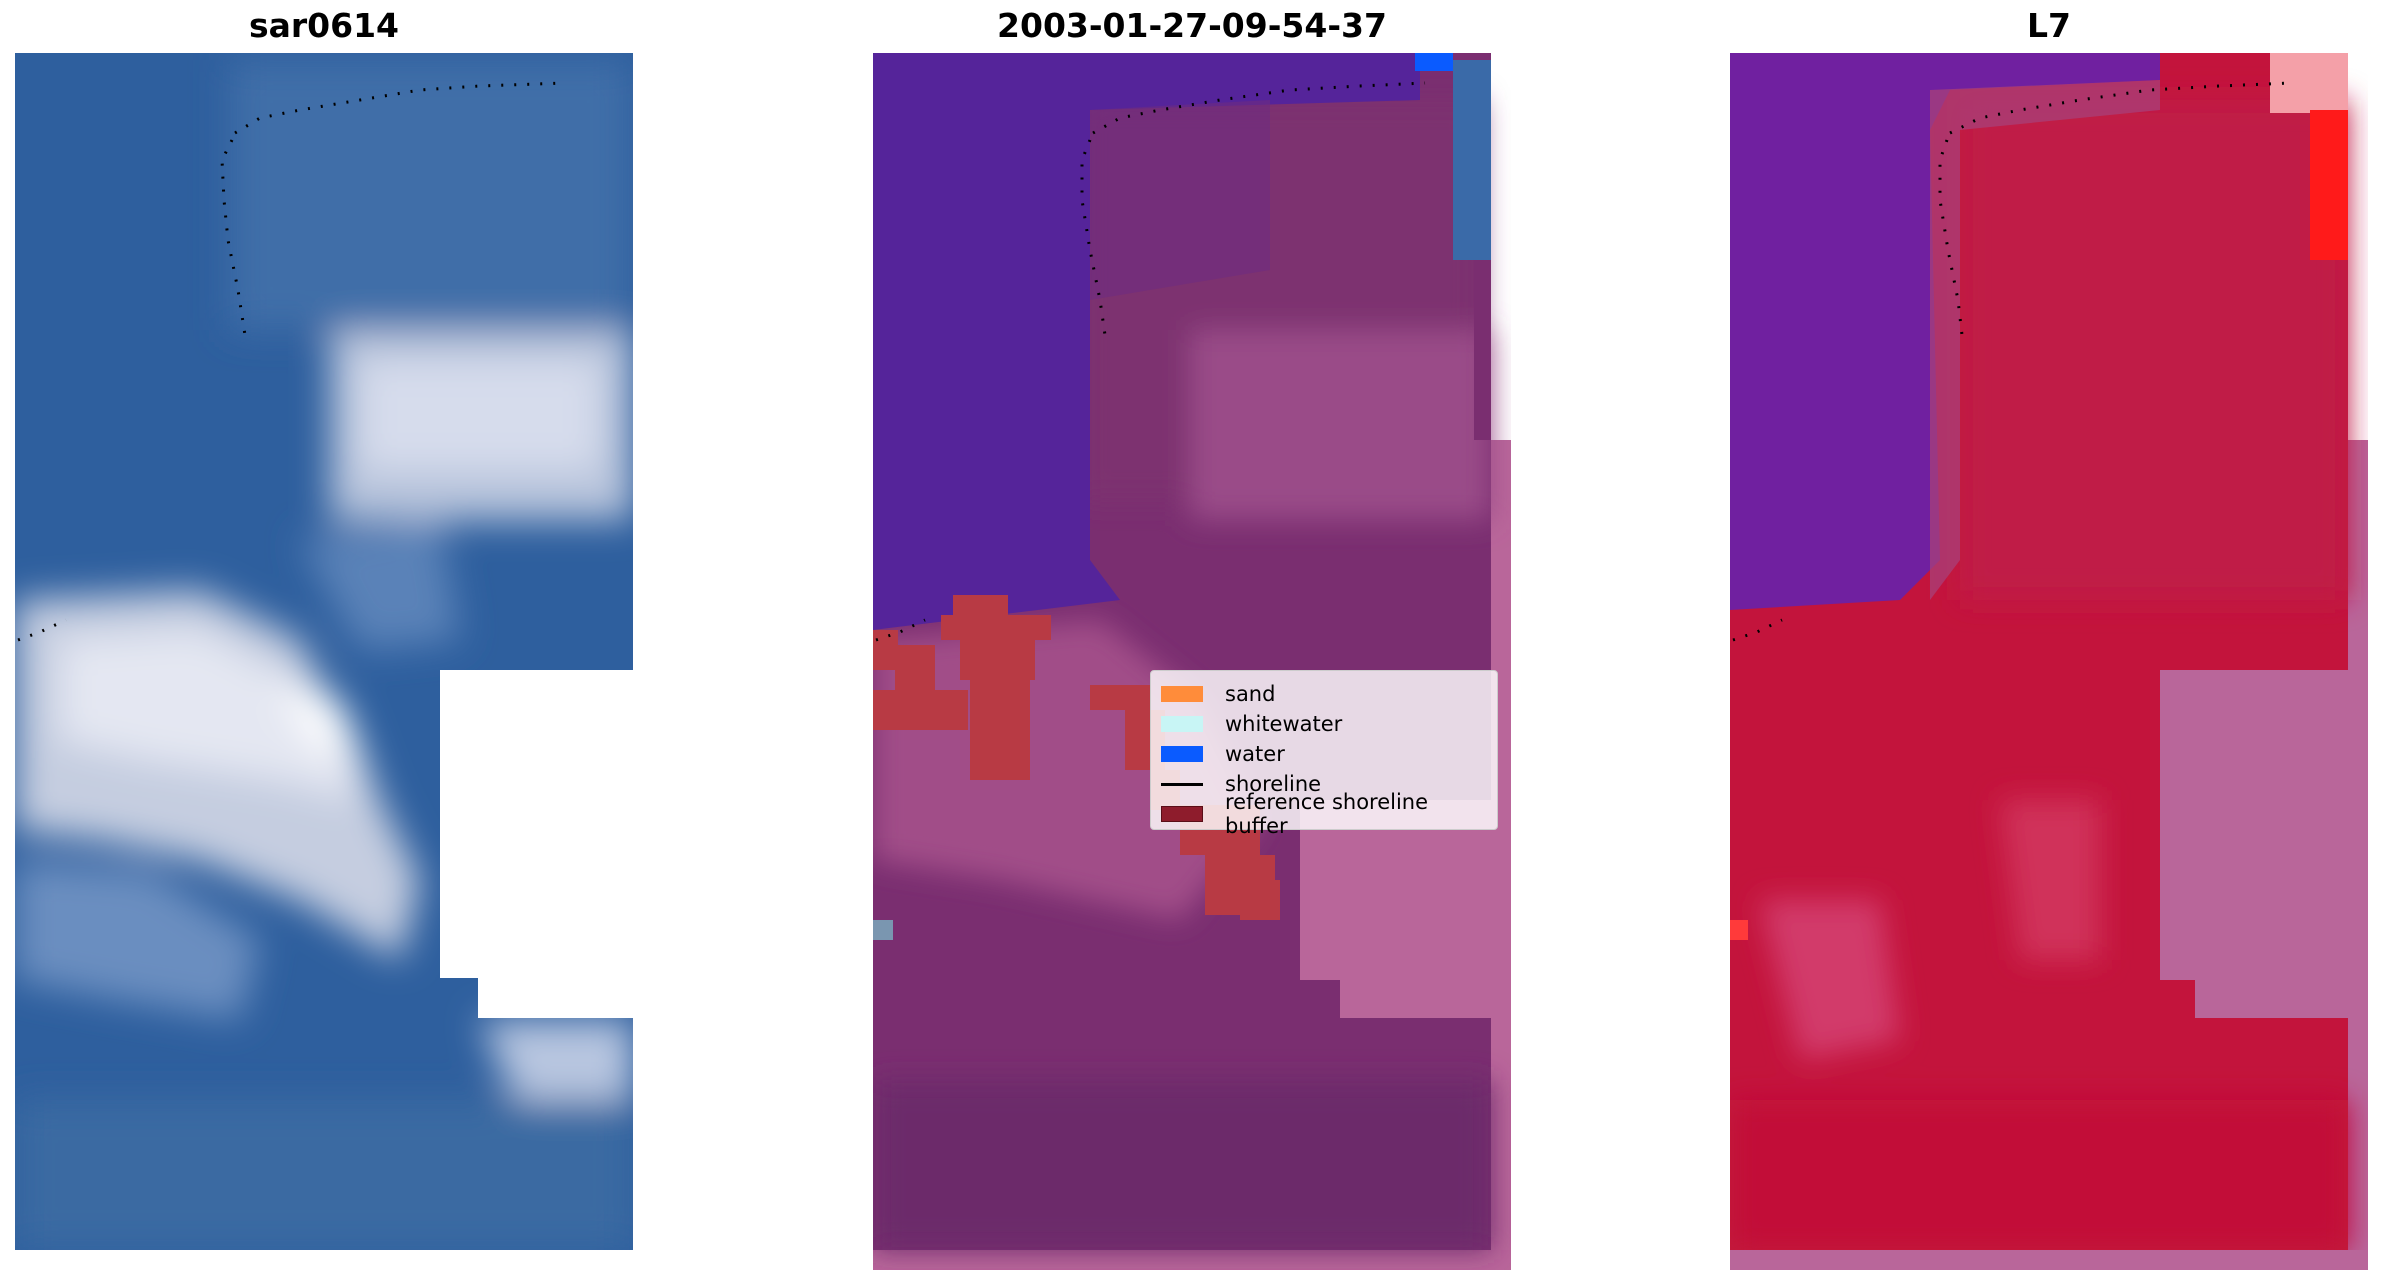  Describe the element at coordinates (1327, 814) in the screenshot. I see `legend-label-reference-buffer: reference shoreline buffer` at that location.